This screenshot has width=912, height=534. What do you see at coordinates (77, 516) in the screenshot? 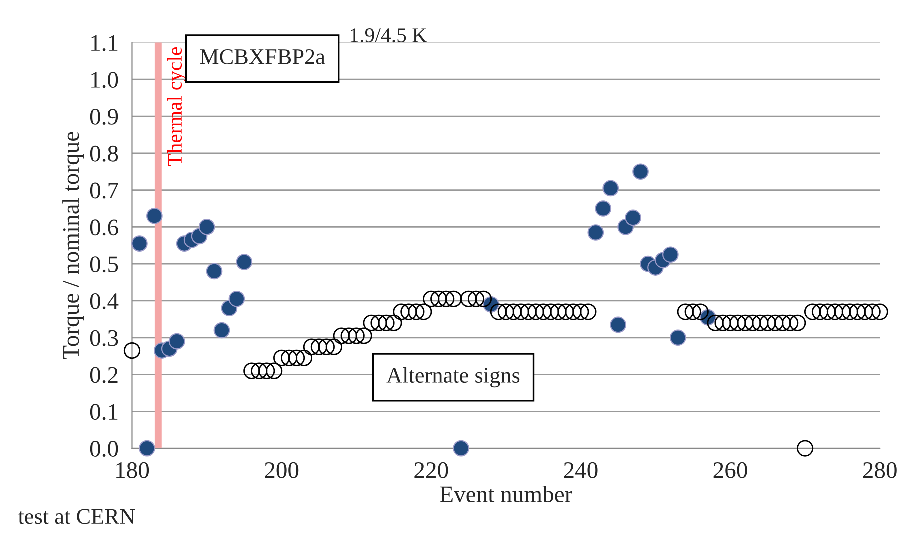
I see `text: test at CERN` at bounding box center [77, 516].